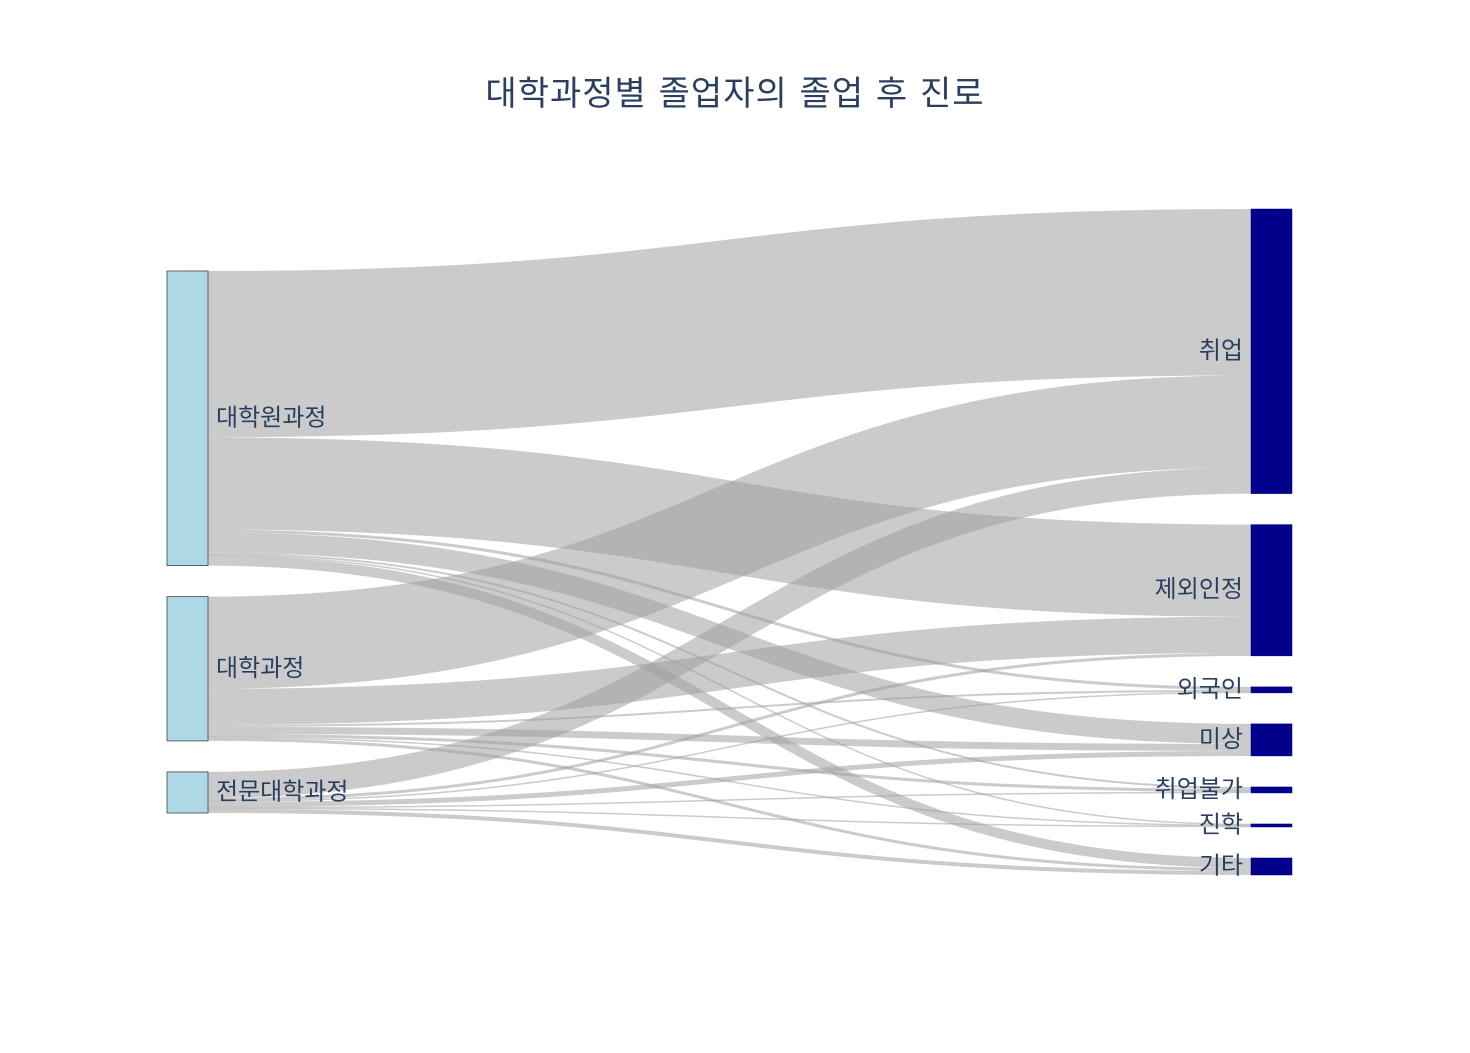  I want to click on node-대학원과정, so click(187, 418).